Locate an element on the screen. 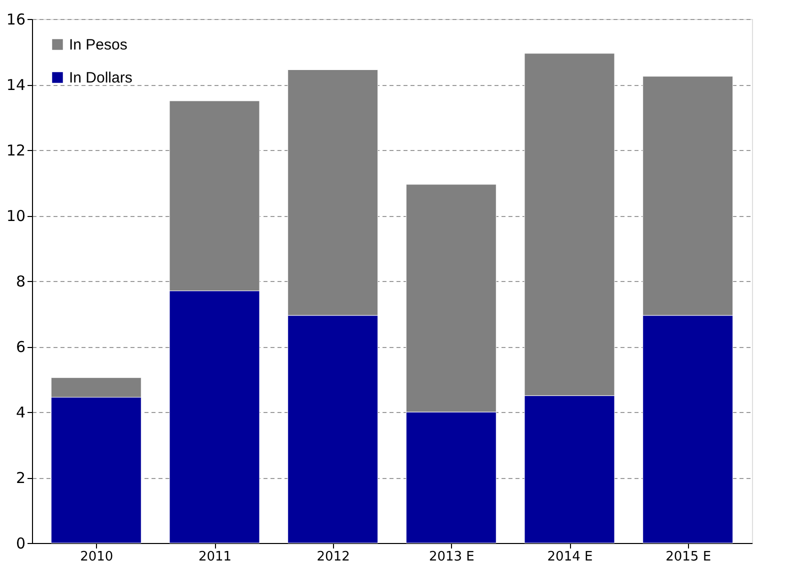 The width and height of the screenshot is (790, 578). y-tick-label: 4 is located at coordinates (21, 413).